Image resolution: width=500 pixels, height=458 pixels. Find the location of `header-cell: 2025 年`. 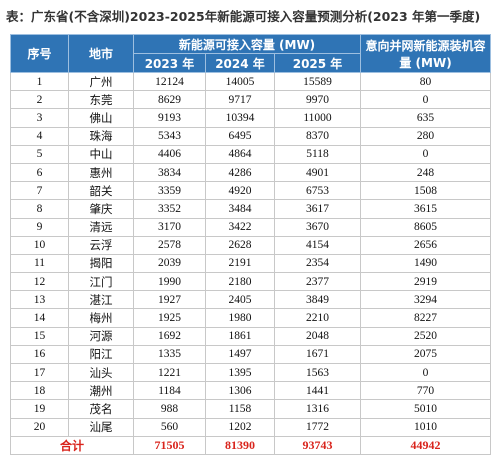

header-cell: 2025 年 is located at coordinates (317, 63).